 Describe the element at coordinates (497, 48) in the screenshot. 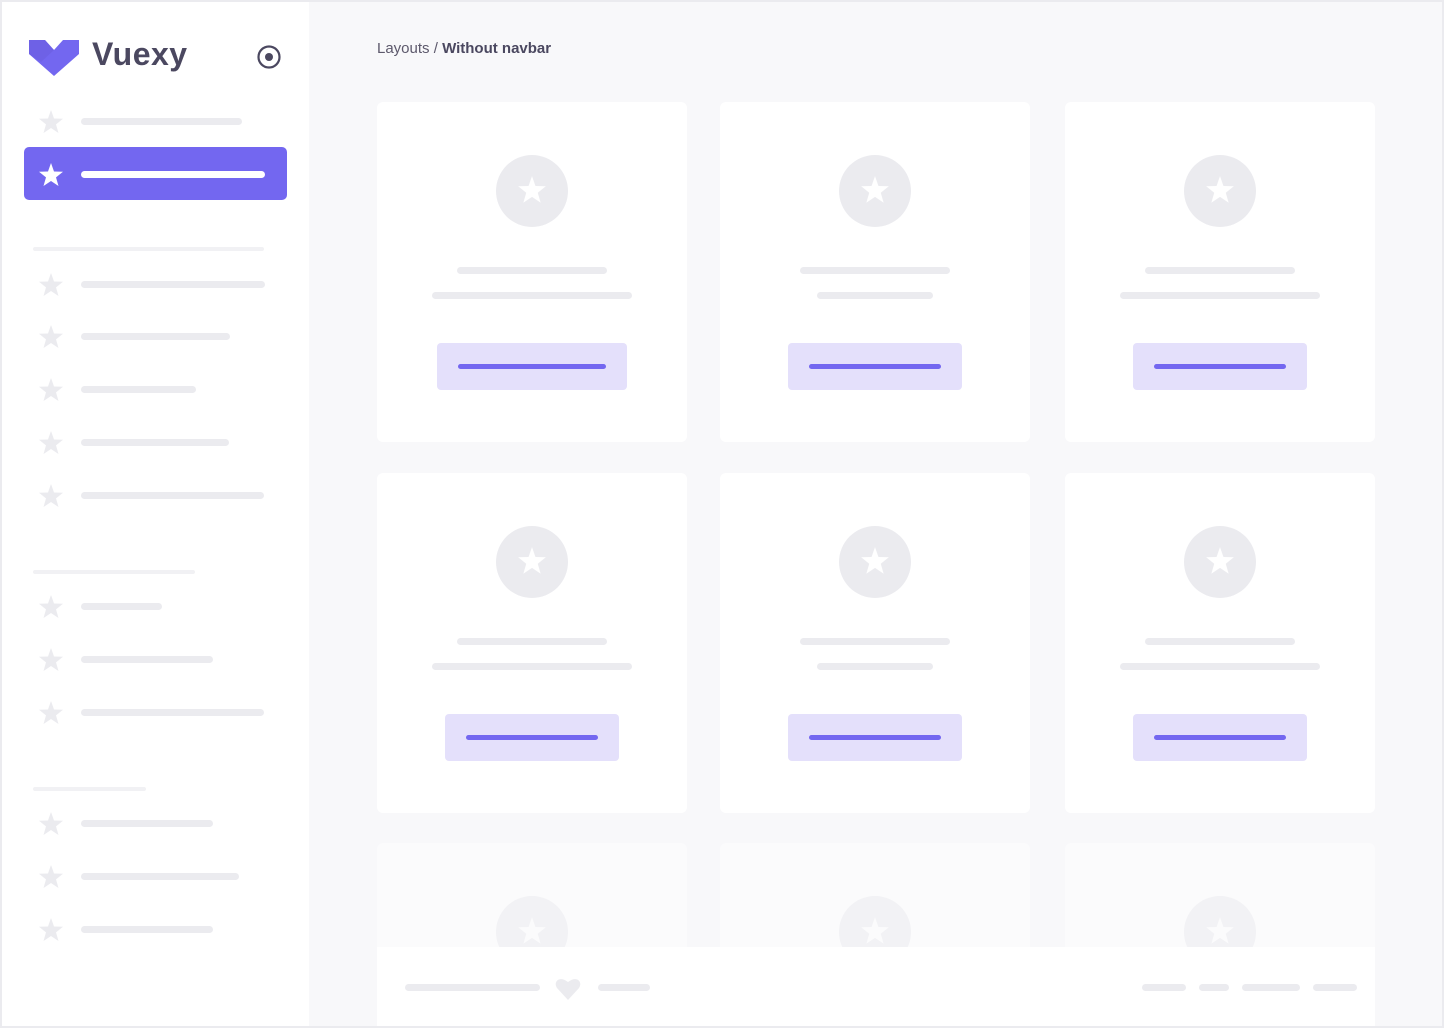

I see `breadcrumb-current: Without navbar` at that location.